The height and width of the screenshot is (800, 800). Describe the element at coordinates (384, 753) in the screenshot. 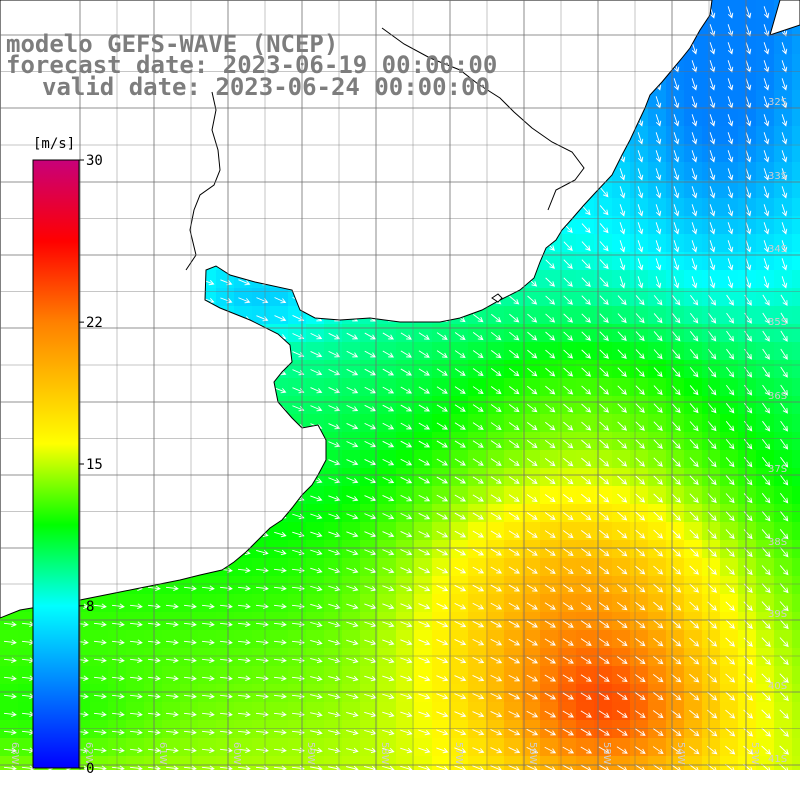

I see `longitude-label: 58W` at that location.